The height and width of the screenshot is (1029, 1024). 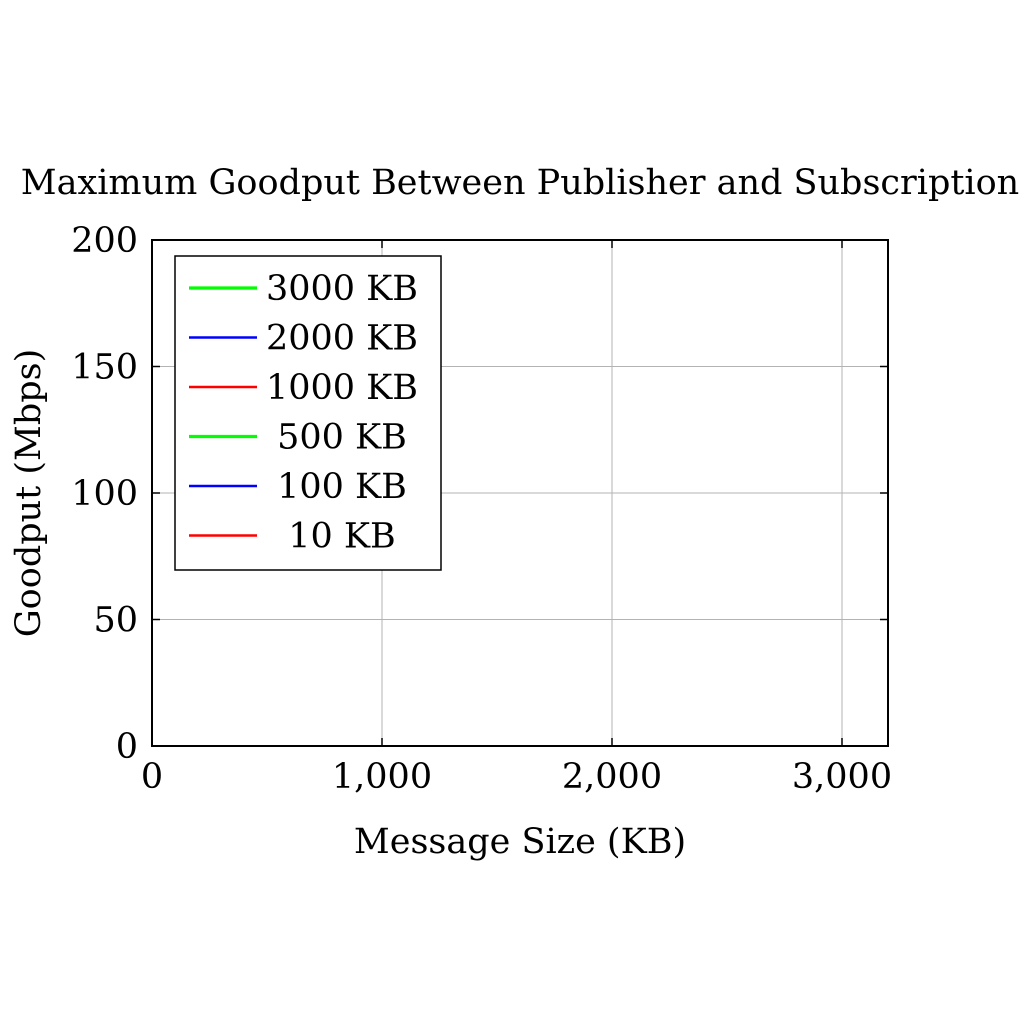 I want to click on x-tick-label: 3,000, so click(x=842, y=777).